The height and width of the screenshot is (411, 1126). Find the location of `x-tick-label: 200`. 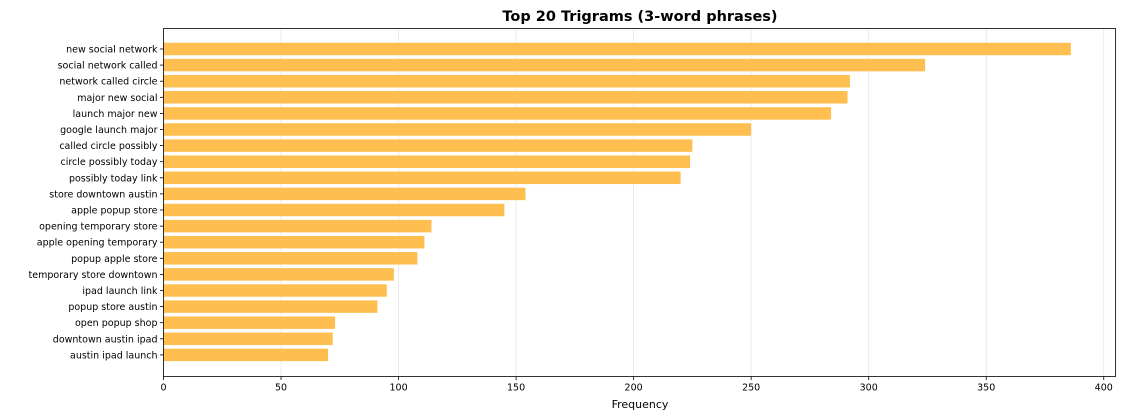

x-tick-label: 200 is located at coordinates (634, 388).